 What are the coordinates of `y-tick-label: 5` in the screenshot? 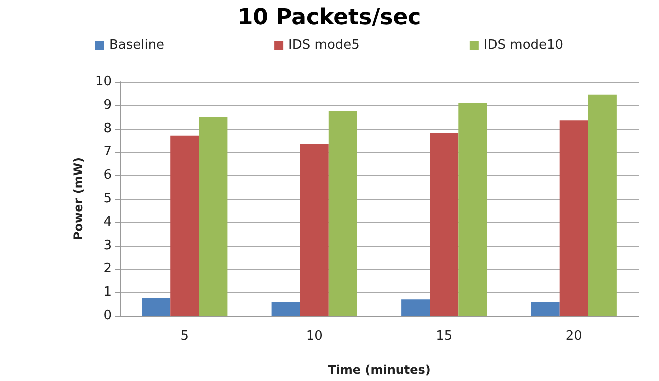 It's located at (108, 199).